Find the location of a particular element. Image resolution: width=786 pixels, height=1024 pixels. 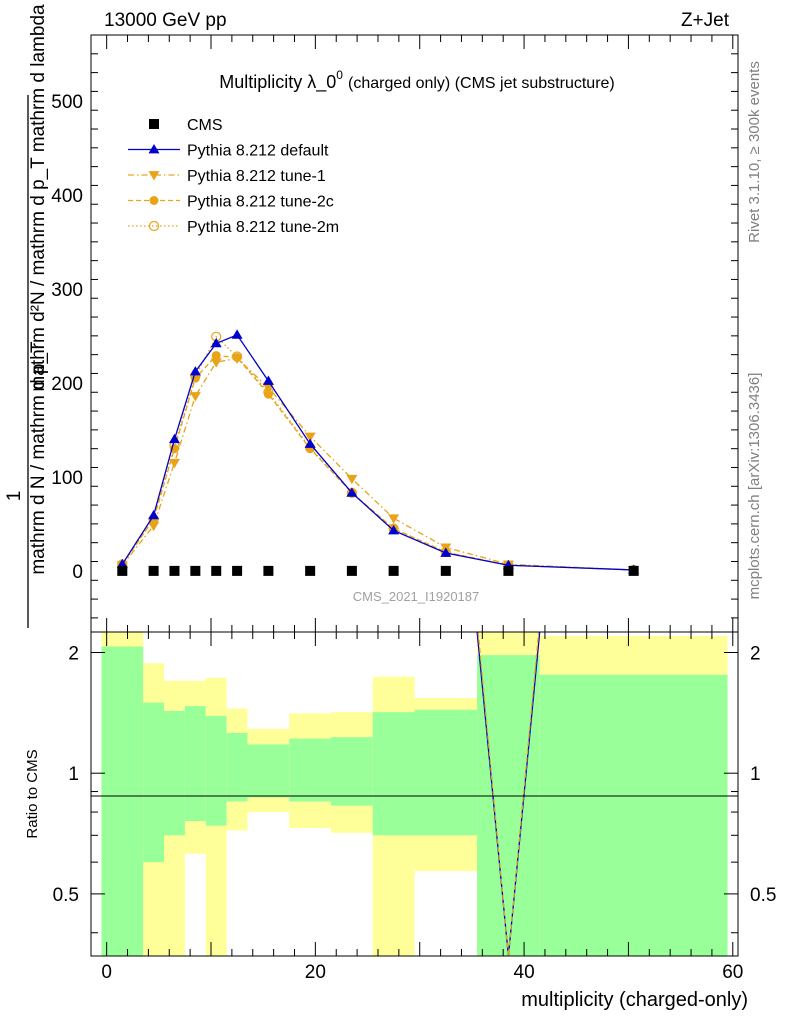

y-axis-label-denominator: mathrm d N / mathrm d p_T is located at coordinates (38, 458).